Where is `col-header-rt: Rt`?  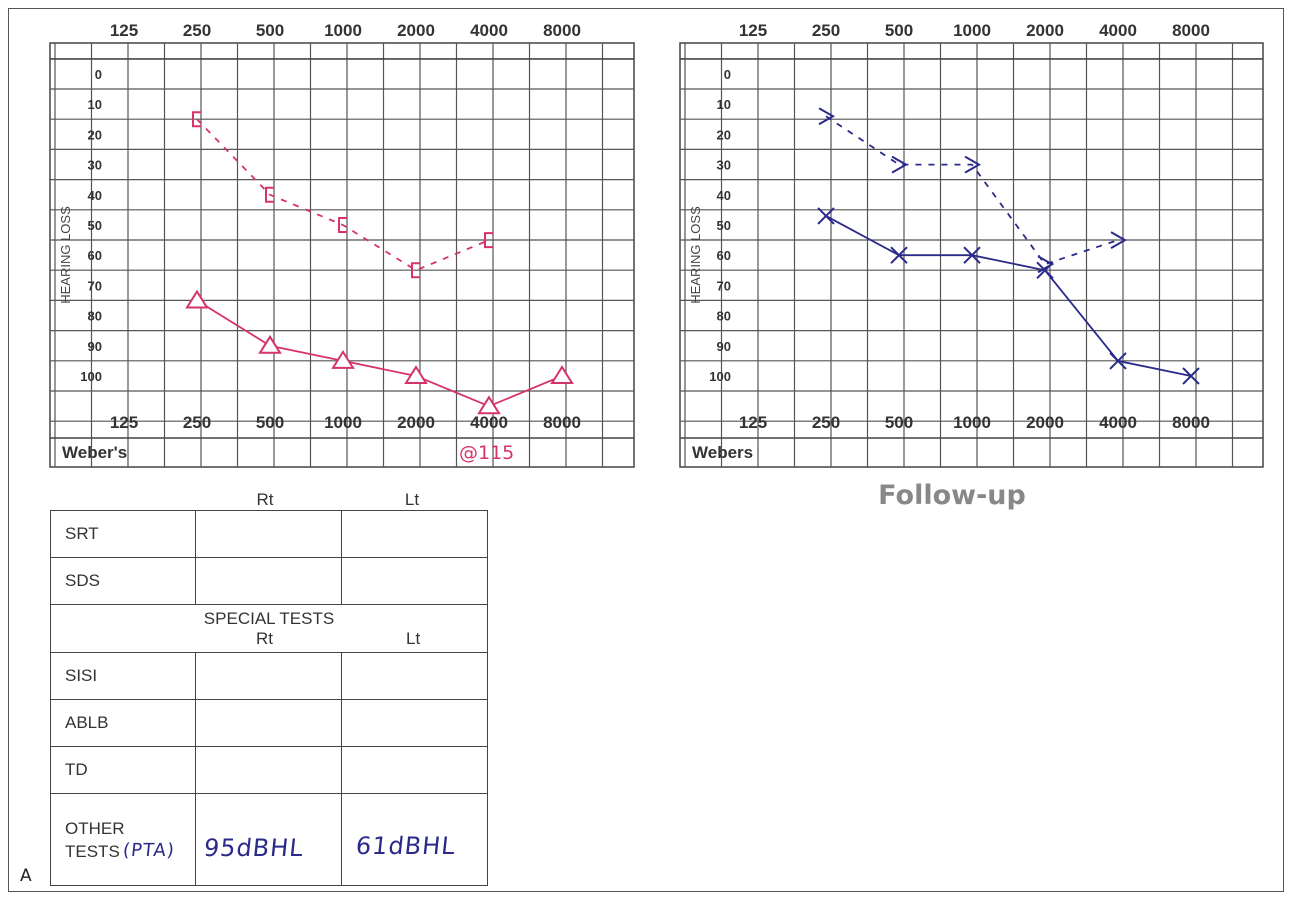 col-header-rt: Rt is located at coordinates (265, 499).